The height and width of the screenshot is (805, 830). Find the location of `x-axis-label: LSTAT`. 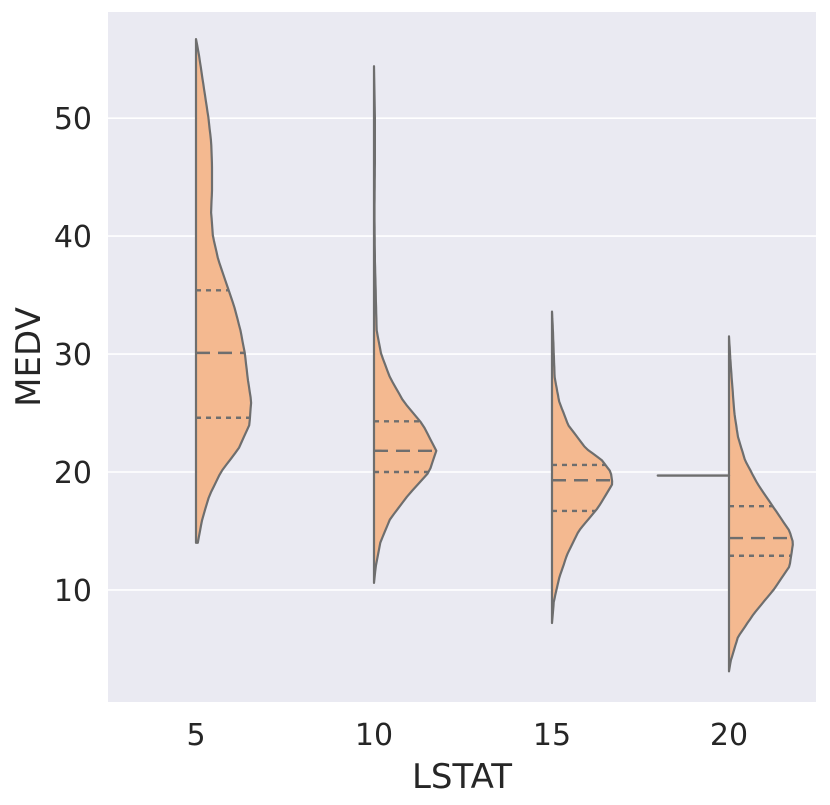

x-axis-label: LSTAT is located at coordinates (462, 777).